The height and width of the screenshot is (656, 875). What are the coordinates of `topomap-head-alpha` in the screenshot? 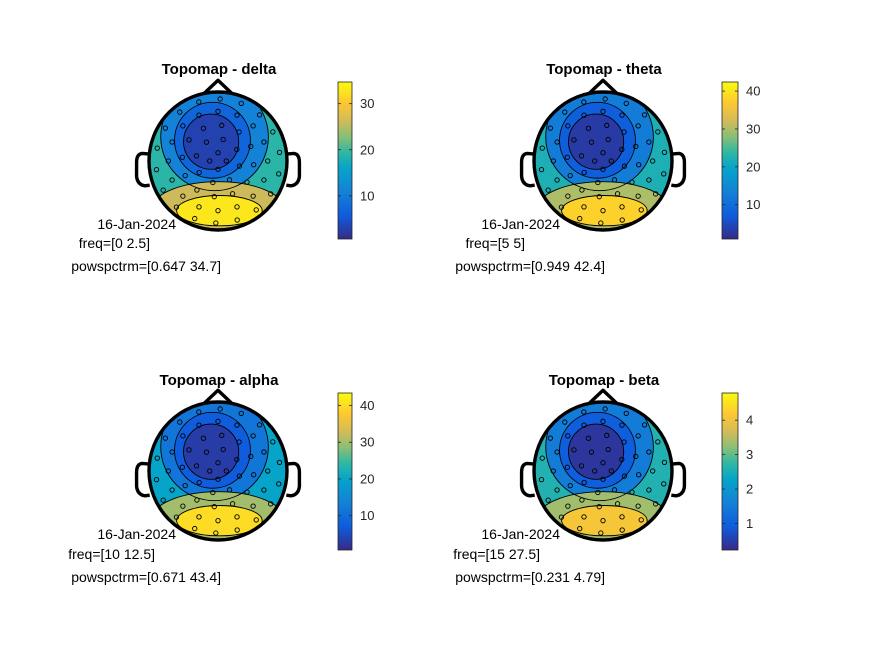 It's located at (218, 465).